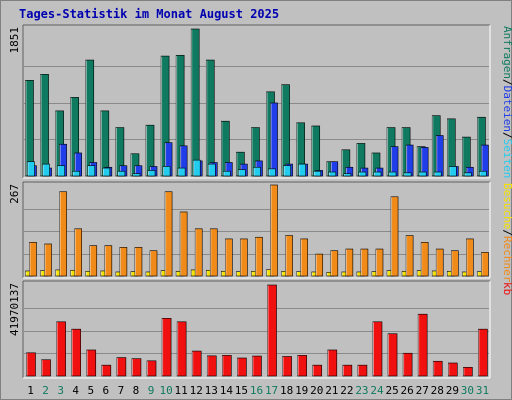  Describe the element at coordinates (136, 175) in the screenshot. I see `top-bar-seiten-day-8-fill` at that location.